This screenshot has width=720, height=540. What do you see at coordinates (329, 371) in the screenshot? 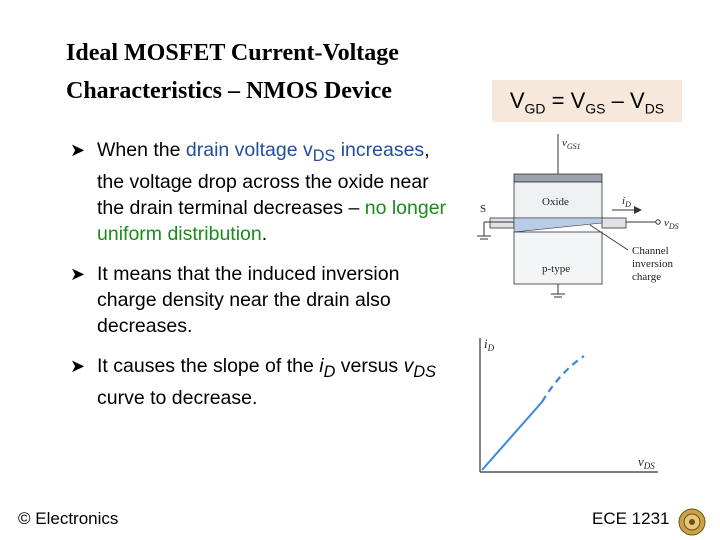
I see `bullet-3-id-sub: D` at bounding box center [329, 371].